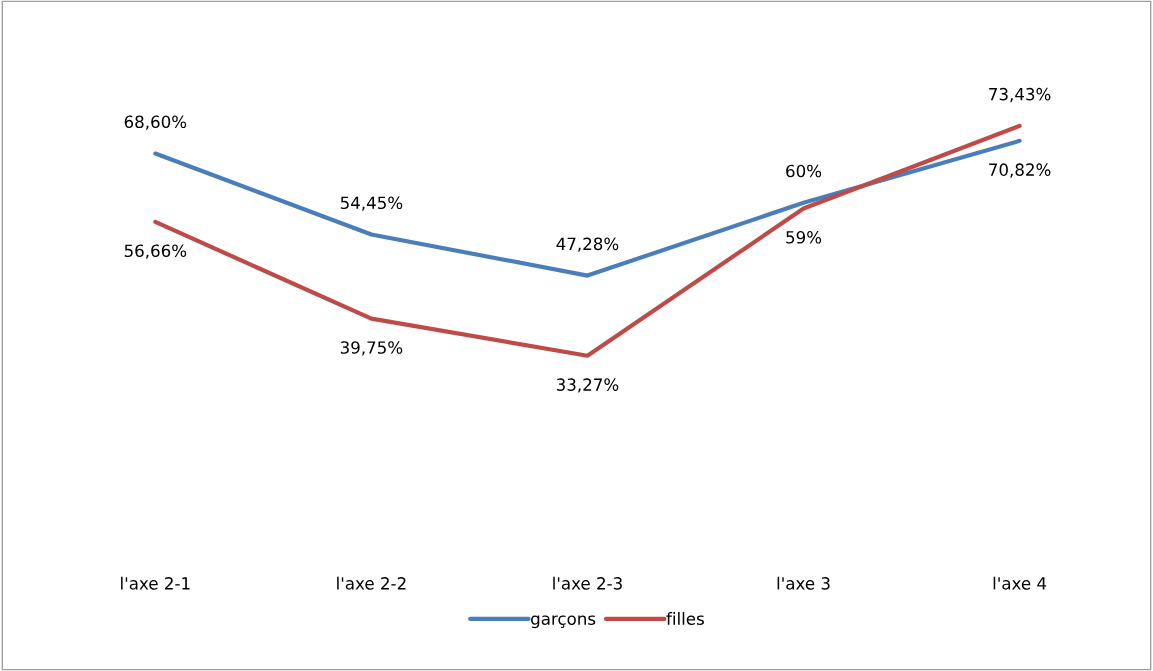  What do you see at coordinates (371, 348) in the screenshot?
I see `data-label: 39,75%` at bounding box center [371, 348].